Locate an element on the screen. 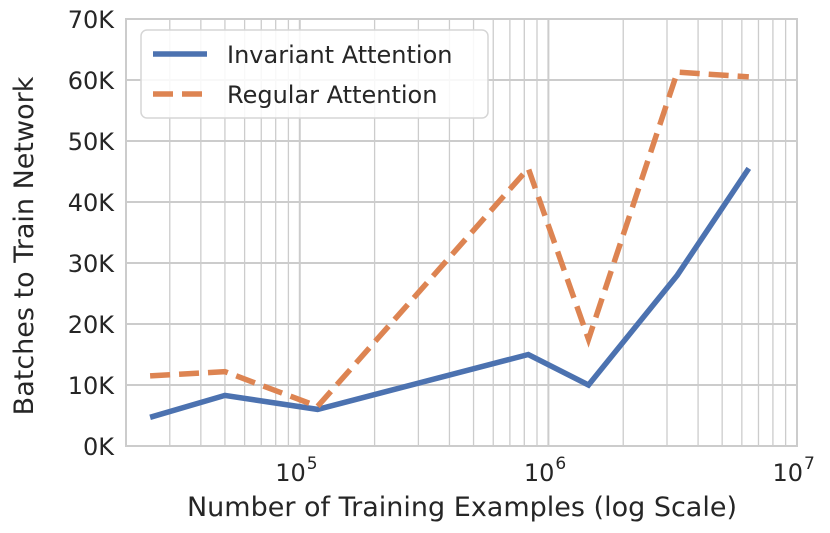 The height and width of the screenshot is (533, 830). y-tick-label: 60K is located at coordinates (92, 81).